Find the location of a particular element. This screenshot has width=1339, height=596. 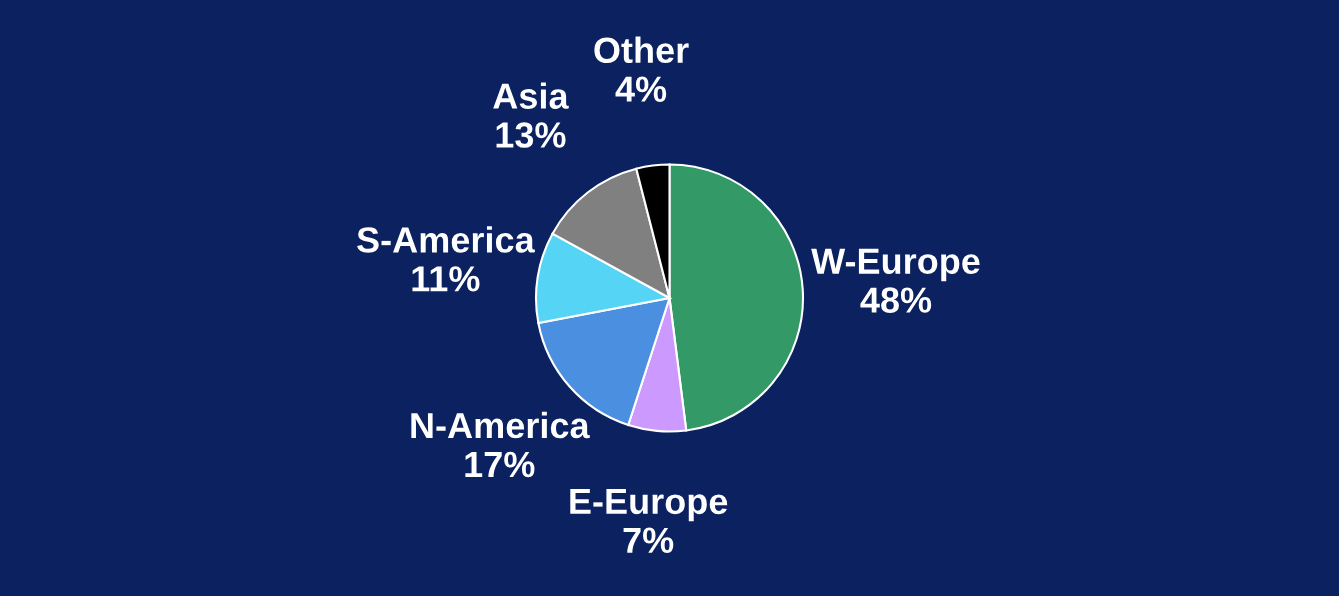

data-label: 17% is located at coordinates (500, 464).